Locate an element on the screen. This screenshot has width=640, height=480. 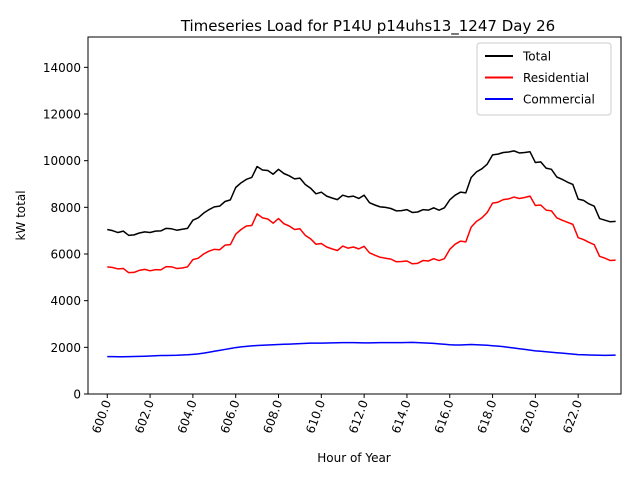
y-tick-label: 14000 is located at coordinates (62, 68).